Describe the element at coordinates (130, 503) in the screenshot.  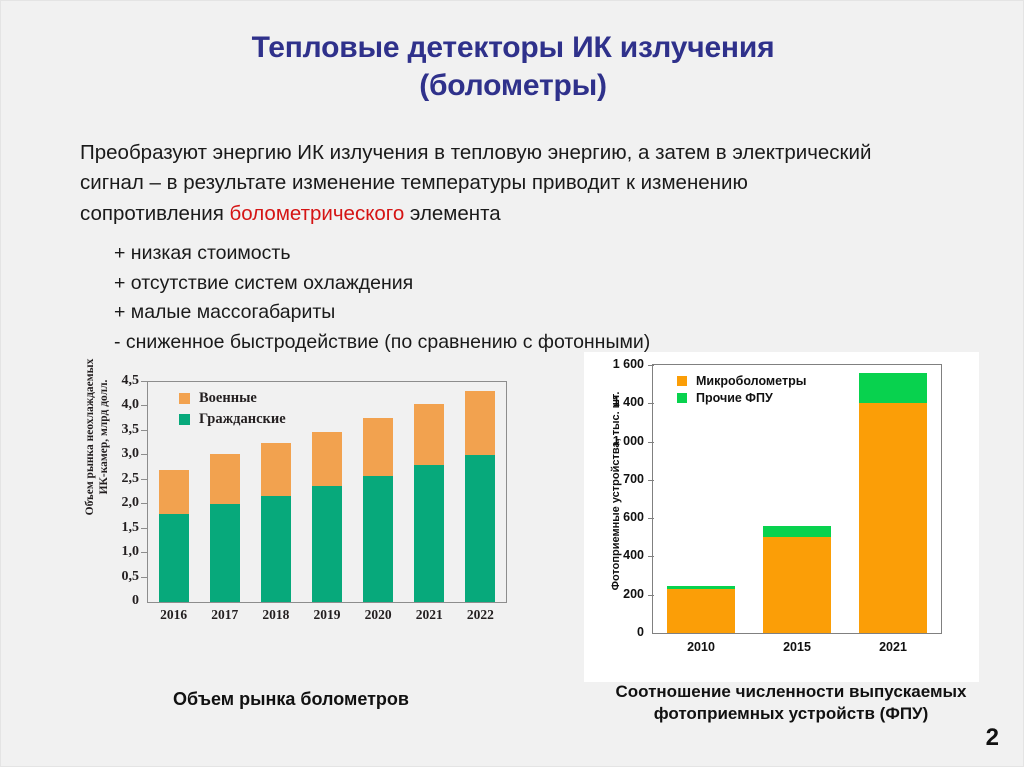
I see `y-tick-label: 2,0` at that location.